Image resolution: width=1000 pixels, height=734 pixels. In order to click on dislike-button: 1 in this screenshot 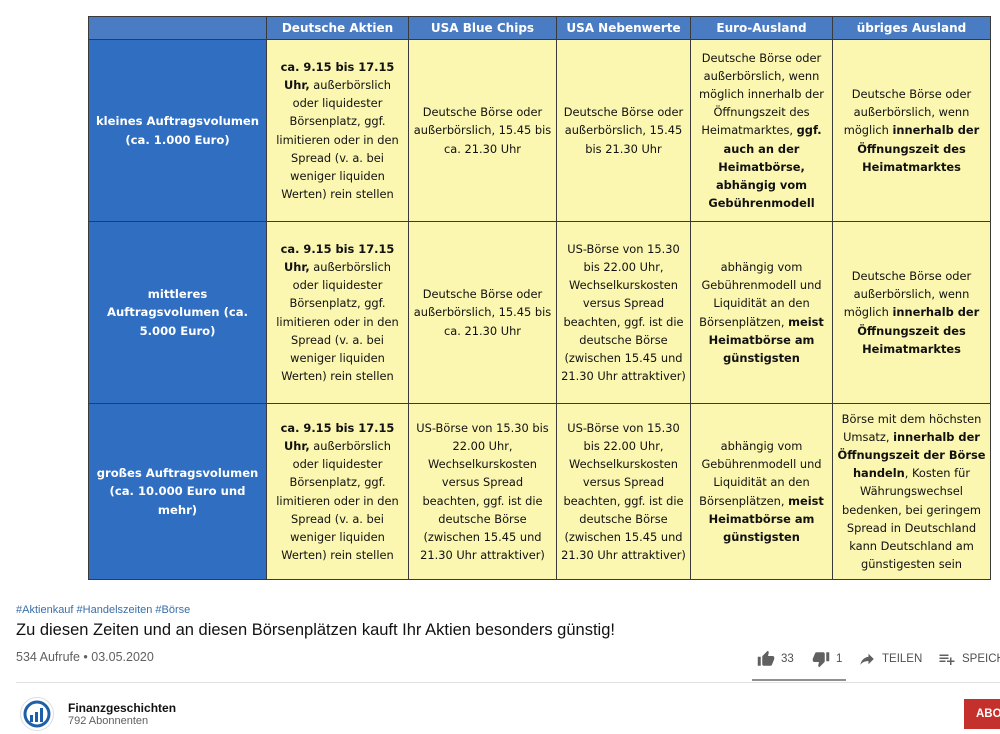, I will do `click(827, 659)`.